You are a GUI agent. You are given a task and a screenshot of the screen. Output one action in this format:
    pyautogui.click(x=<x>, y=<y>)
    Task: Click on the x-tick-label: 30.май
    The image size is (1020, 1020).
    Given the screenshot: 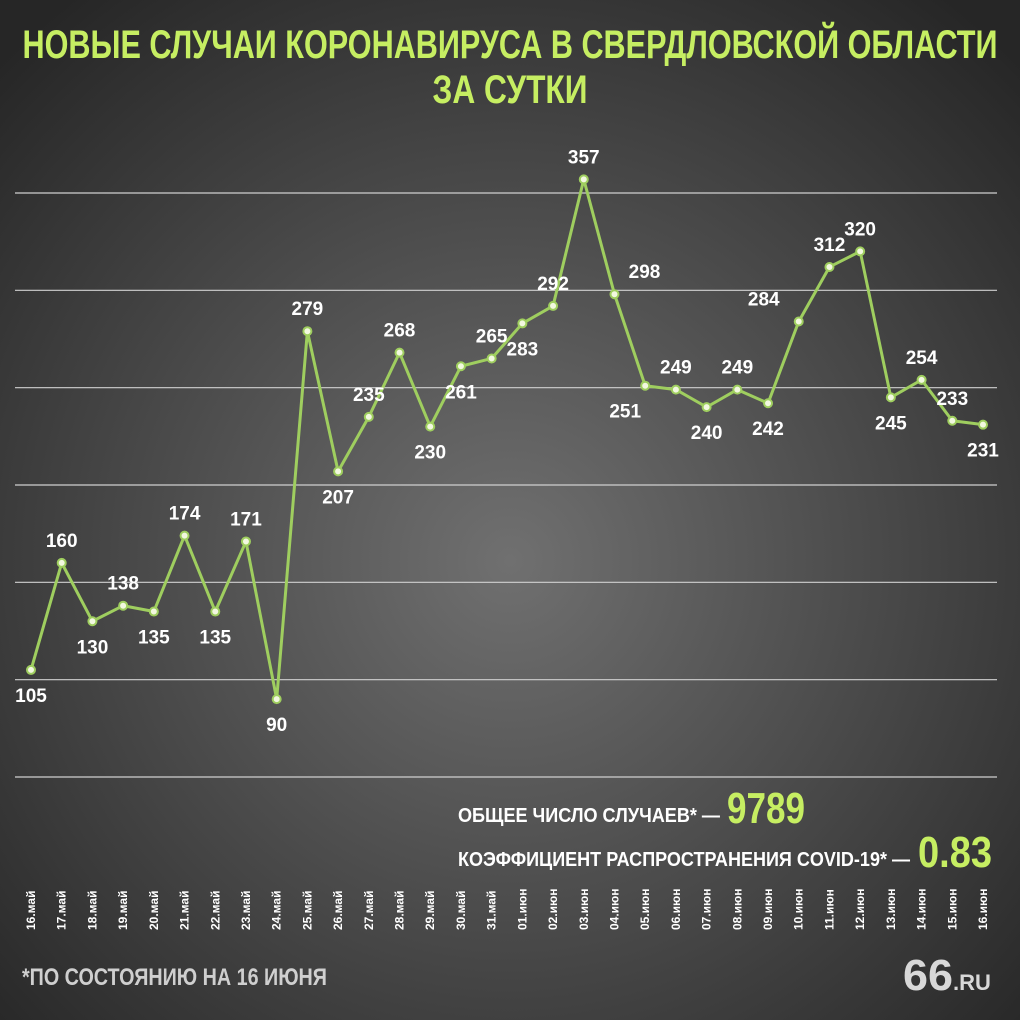 What is the action you would take?
    pyautogui.click(x=461, y=910)
    